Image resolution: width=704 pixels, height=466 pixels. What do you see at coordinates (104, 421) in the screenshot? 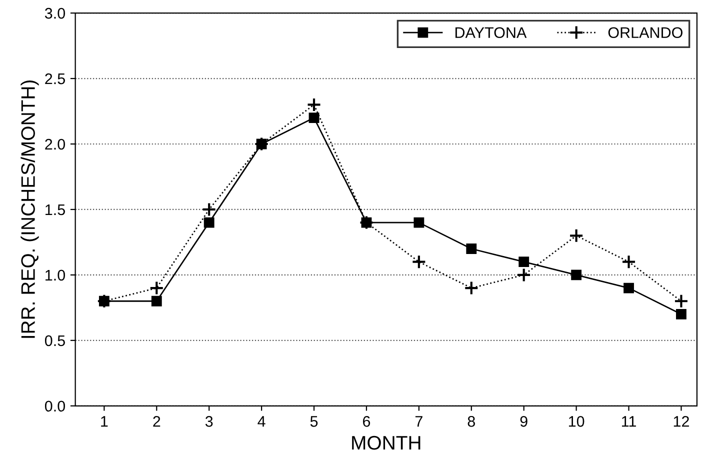
I see `x-tick-label: 1` at bounding box center [104, 421].